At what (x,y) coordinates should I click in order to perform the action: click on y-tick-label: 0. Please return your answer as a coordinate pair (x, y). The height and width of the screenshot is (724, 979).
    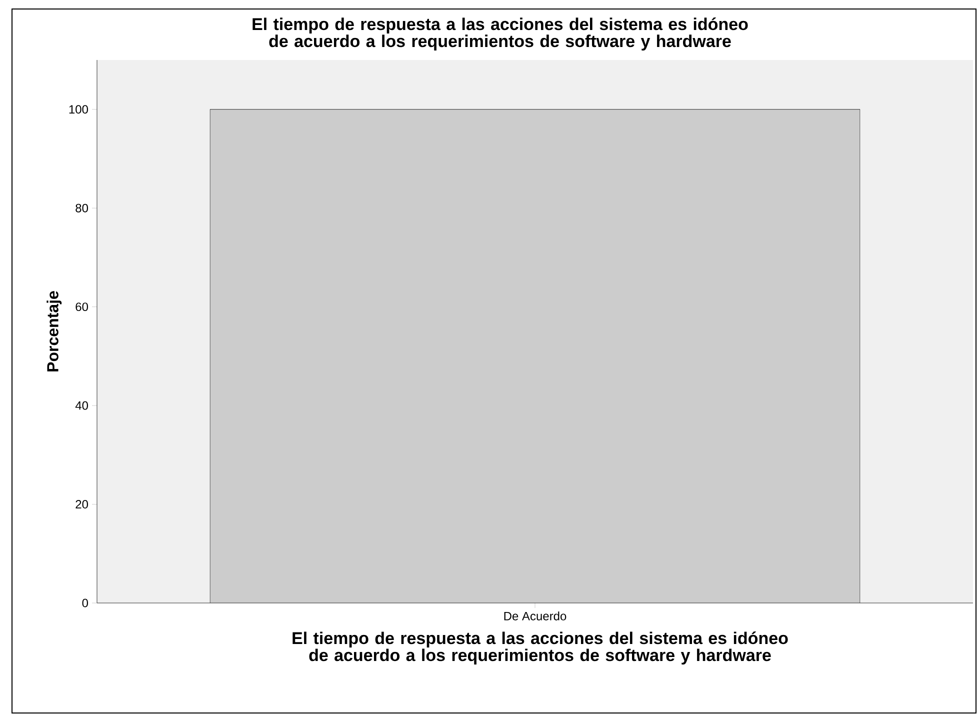
    Looking at the image, I should click on (85, 603).